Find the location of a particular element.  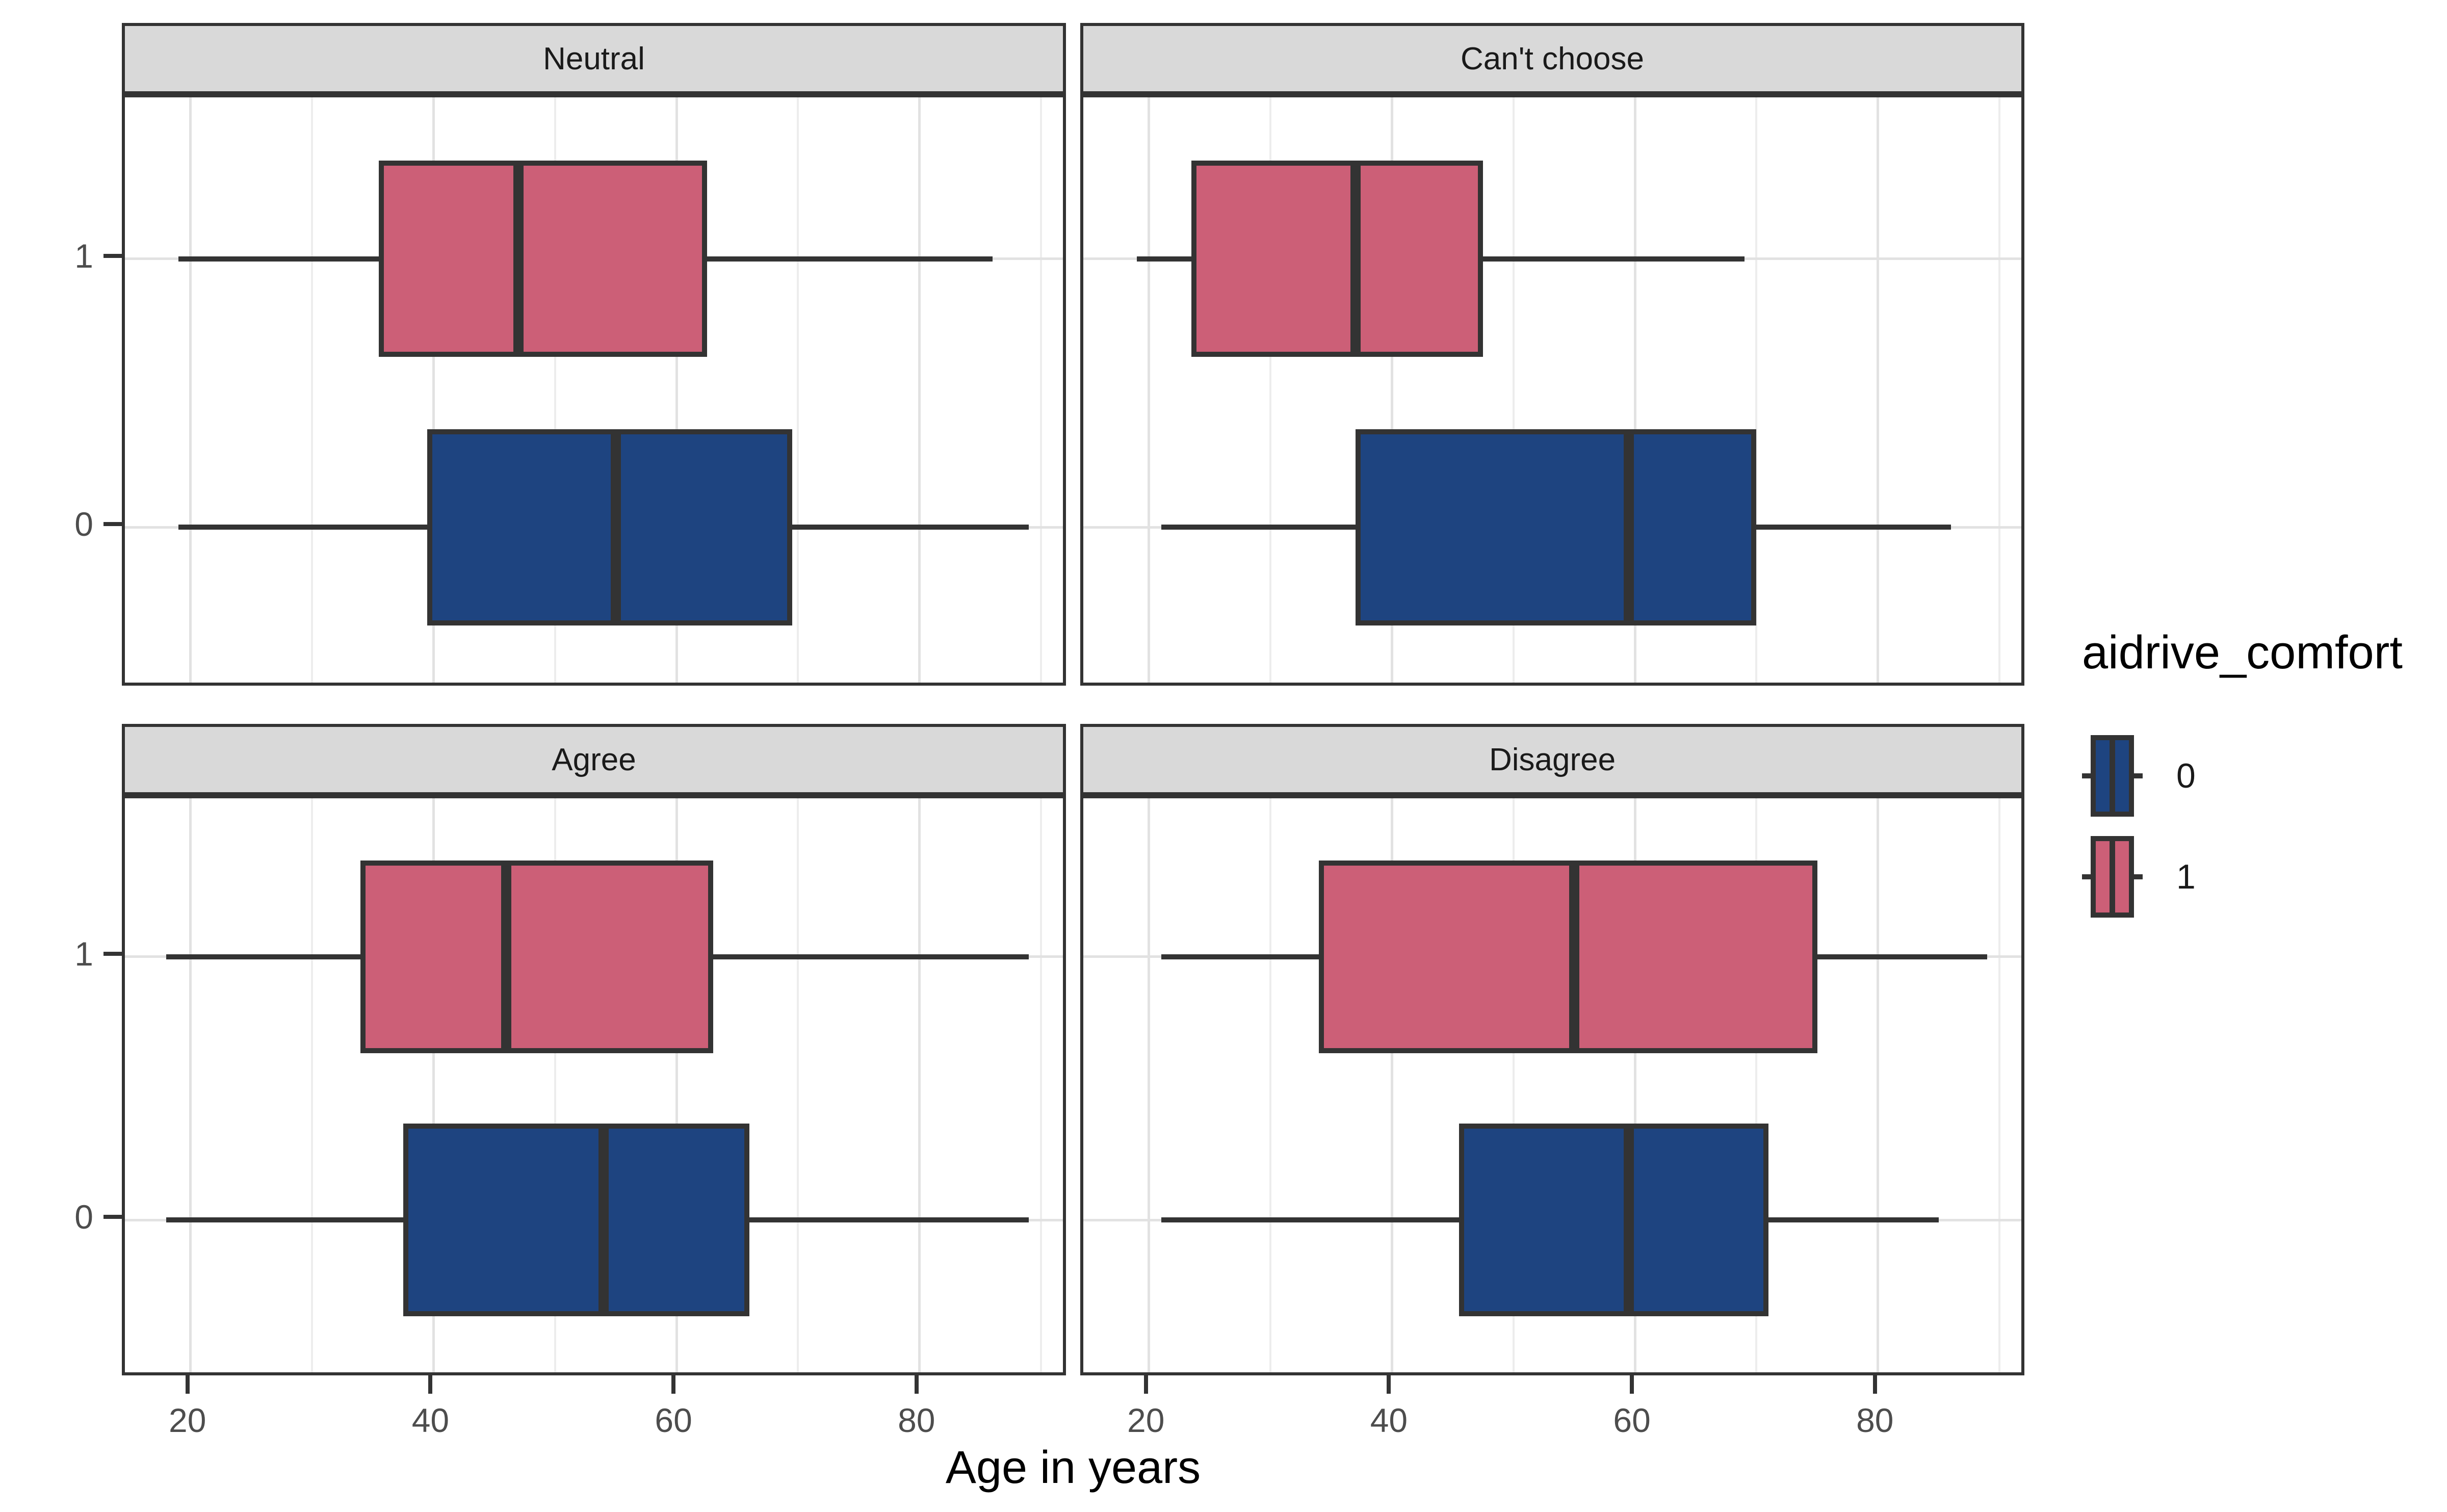

legend-entry: 1 is located at coordinates (2184, 877).